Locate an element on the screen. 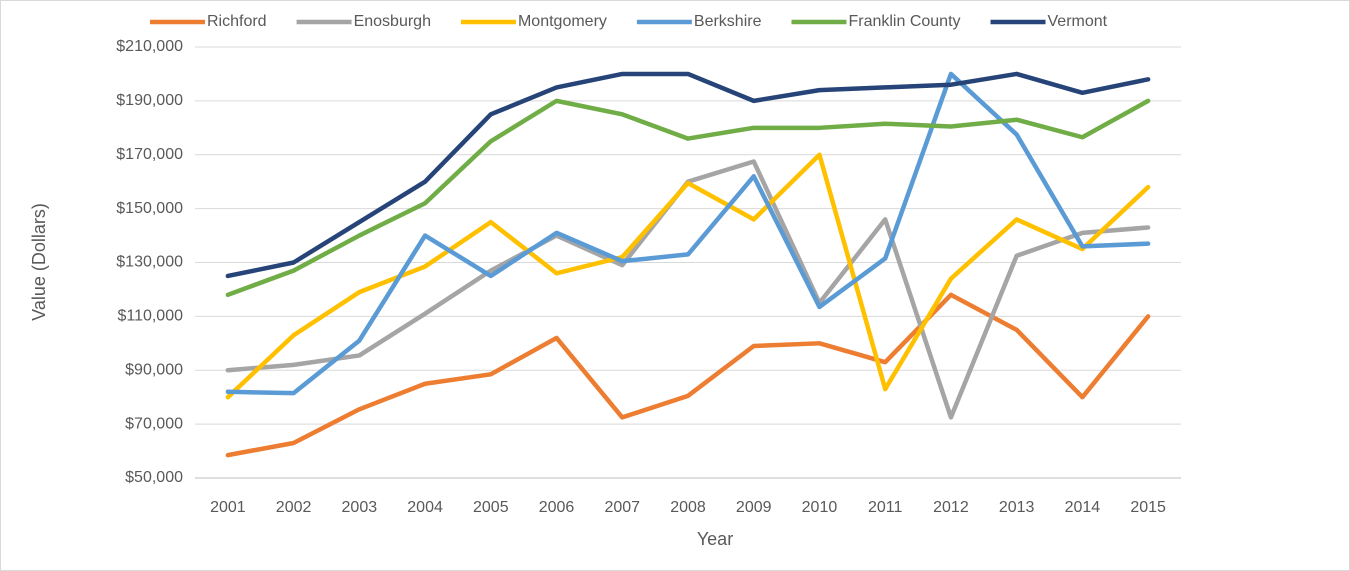 The width and height of the screenshot is (1350, 571). y-tick-label: $170,000 is located at coordinates (149, 154).